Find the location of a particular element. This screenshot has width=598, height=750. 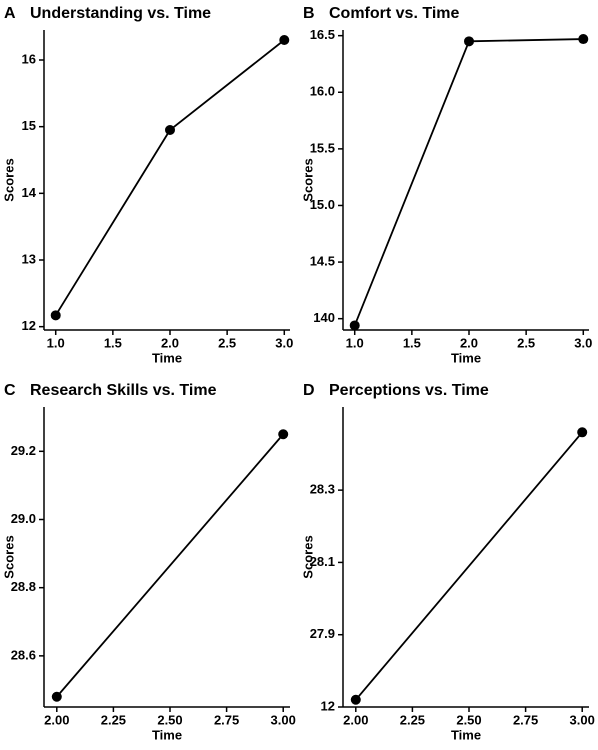

chart-title: Comfort vs. Time is located at coordinates (394, 13).